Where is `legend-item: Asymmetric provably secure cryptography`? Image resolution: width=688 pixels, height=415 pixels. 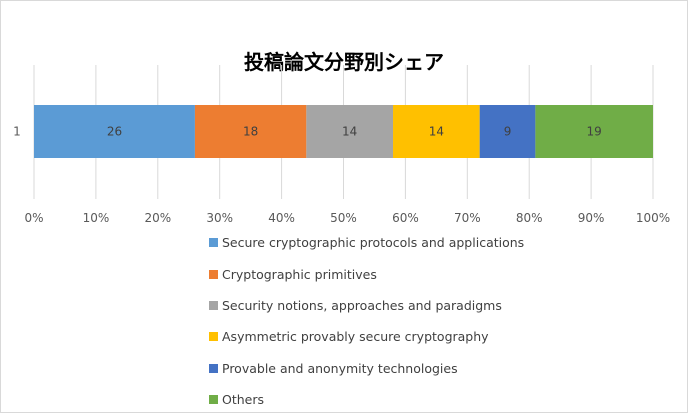 legend-item: Asymmetric provably secure cryptography is located at coordinates (444, 336).